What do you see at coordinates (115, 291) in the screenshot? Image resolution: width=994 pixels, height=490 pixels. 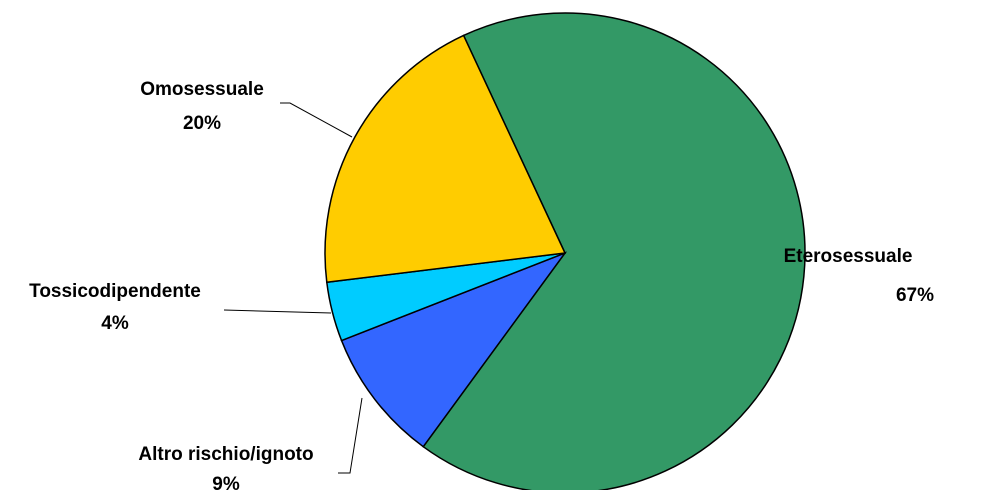 I see `slice-label: Tossicodipendente` at bounding box center [115, 291].